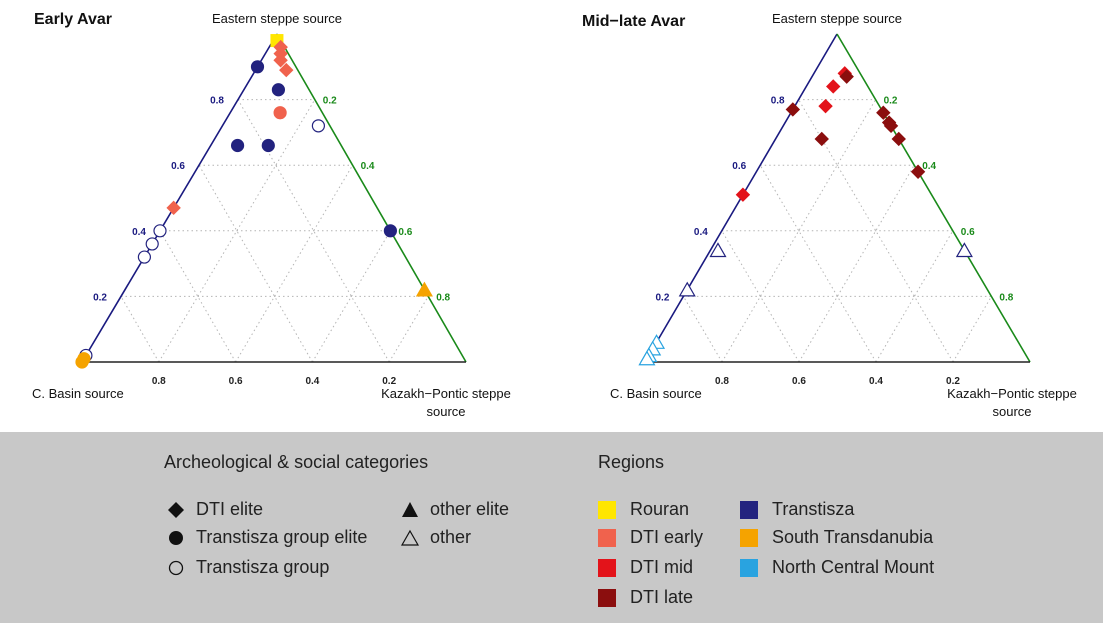 This screenshot has width=1103, height=623. Describe the element at coordinates (282, 537) in the screenshot. I see `legend-label: Transtisza group elite` at that location.